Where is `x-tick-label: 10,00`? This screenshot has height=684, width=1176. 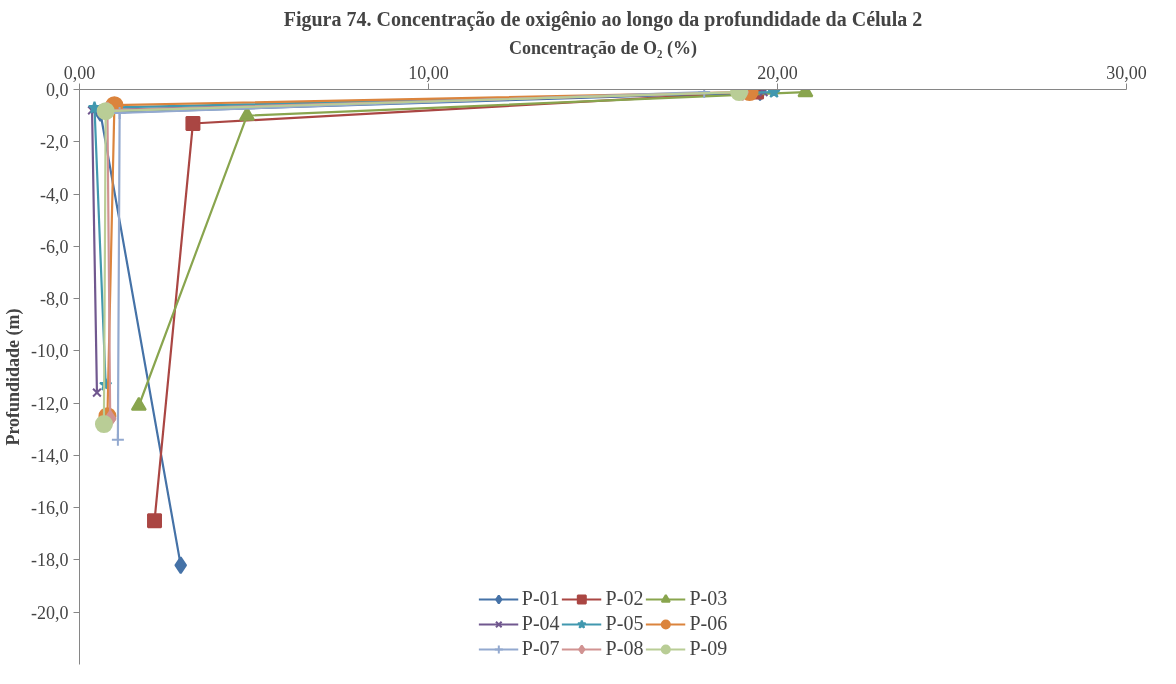
x-tick-label: 10,00 is located at coordinates (428, 72).